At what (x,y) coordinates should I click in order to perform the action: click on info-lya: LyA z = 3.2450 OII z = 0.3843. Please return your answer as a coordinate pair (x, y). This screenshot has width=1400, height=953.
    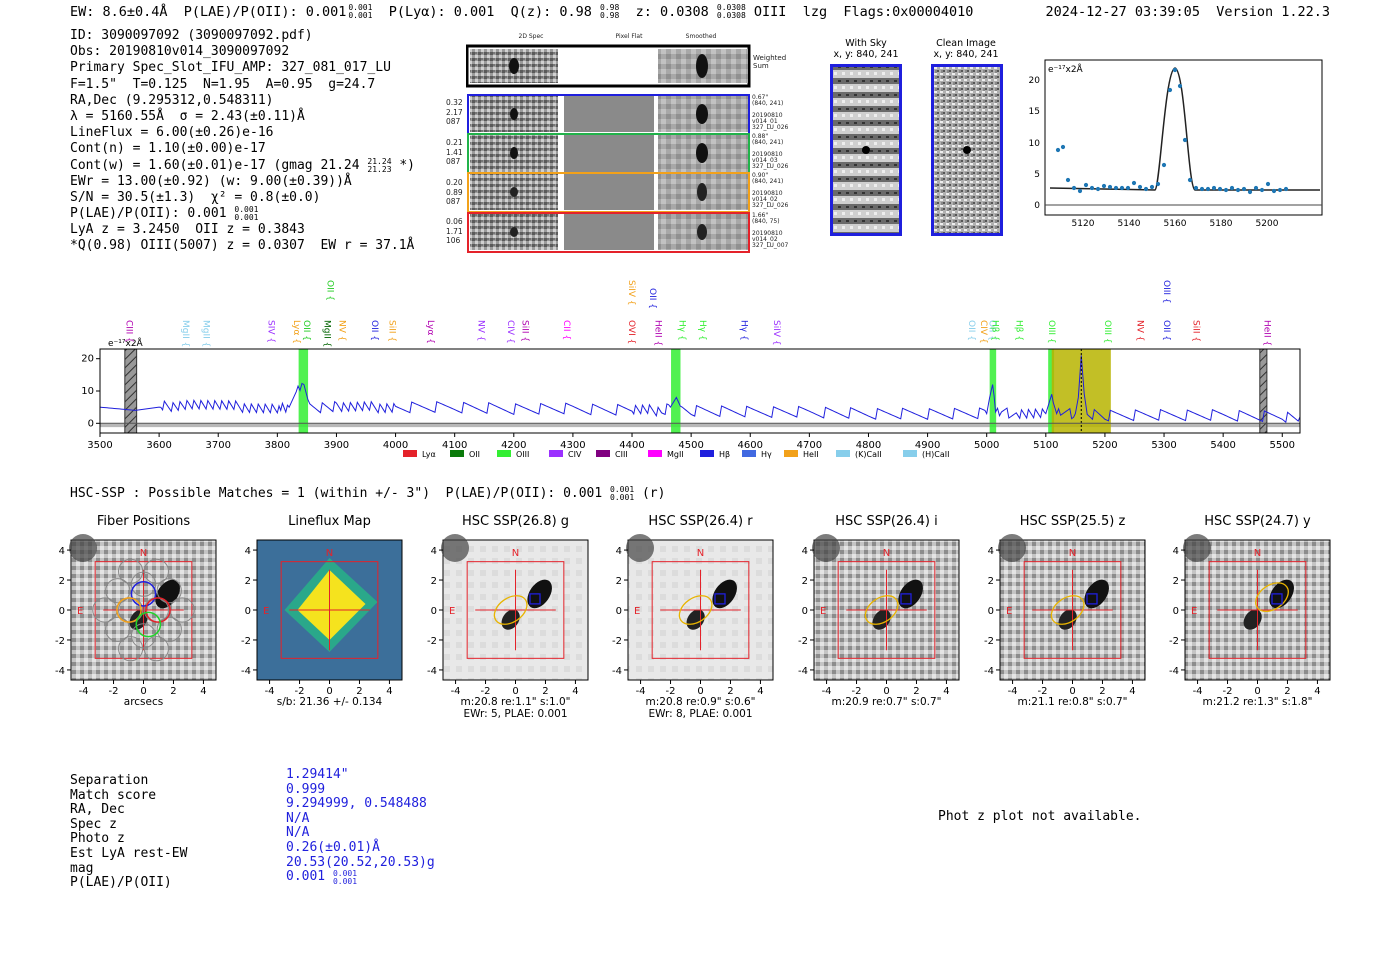
    Looking at the image, I should click on (187, 230).